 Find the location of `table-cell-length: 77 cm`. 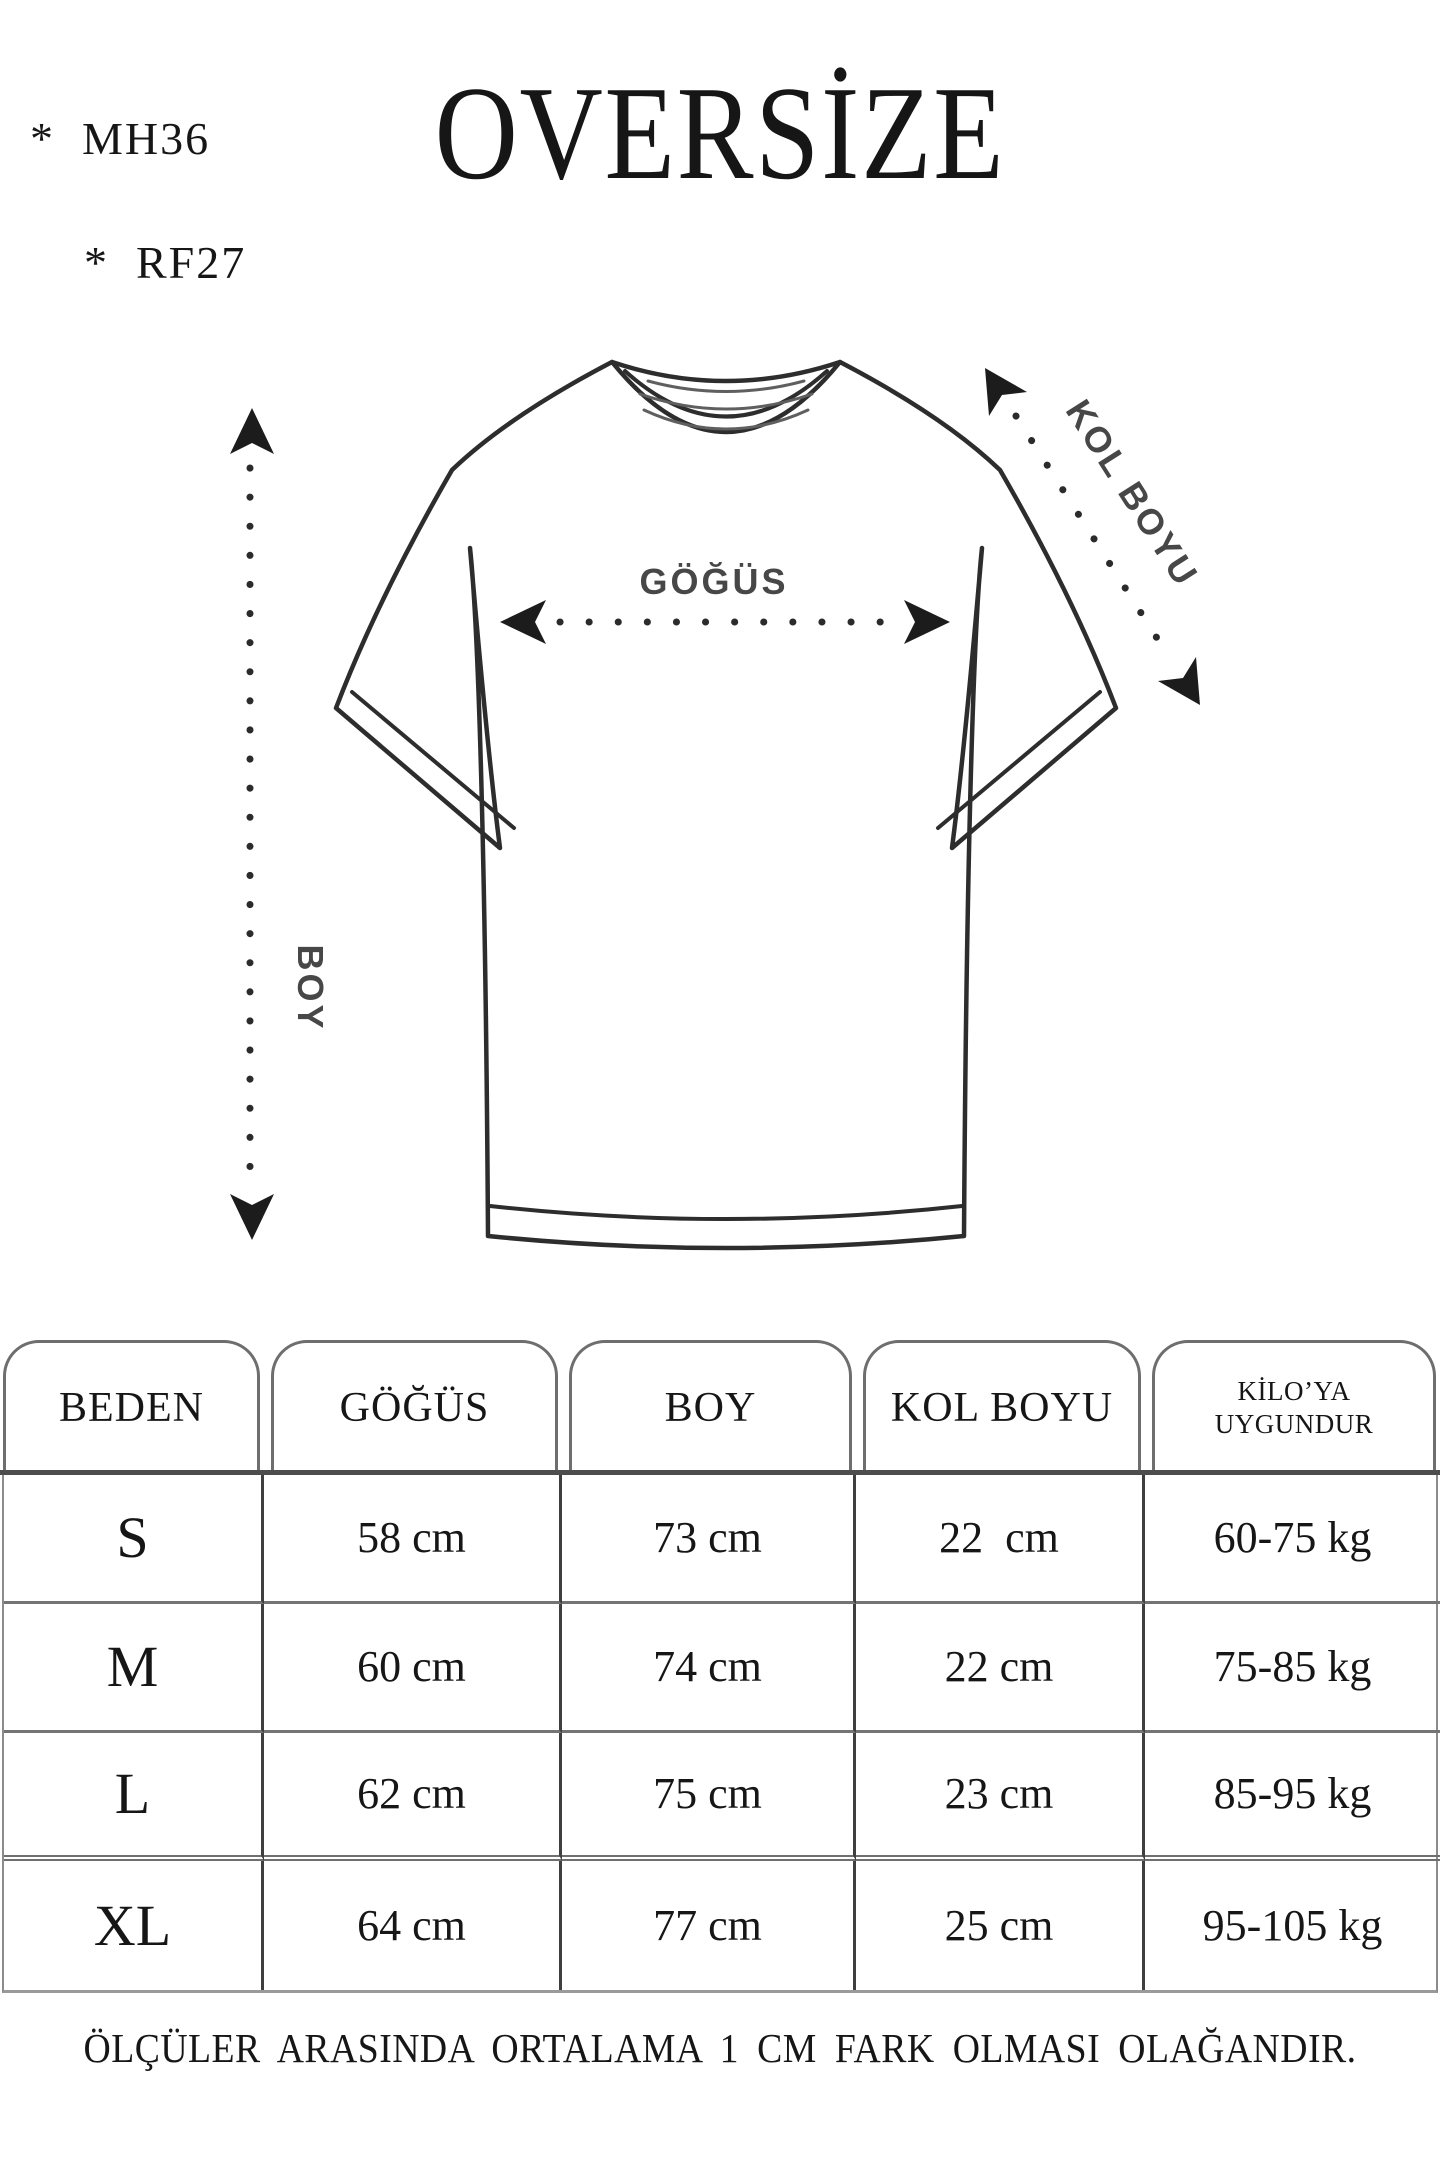

table-cell-length: 77 cm is located at coordinates (709, 1925).